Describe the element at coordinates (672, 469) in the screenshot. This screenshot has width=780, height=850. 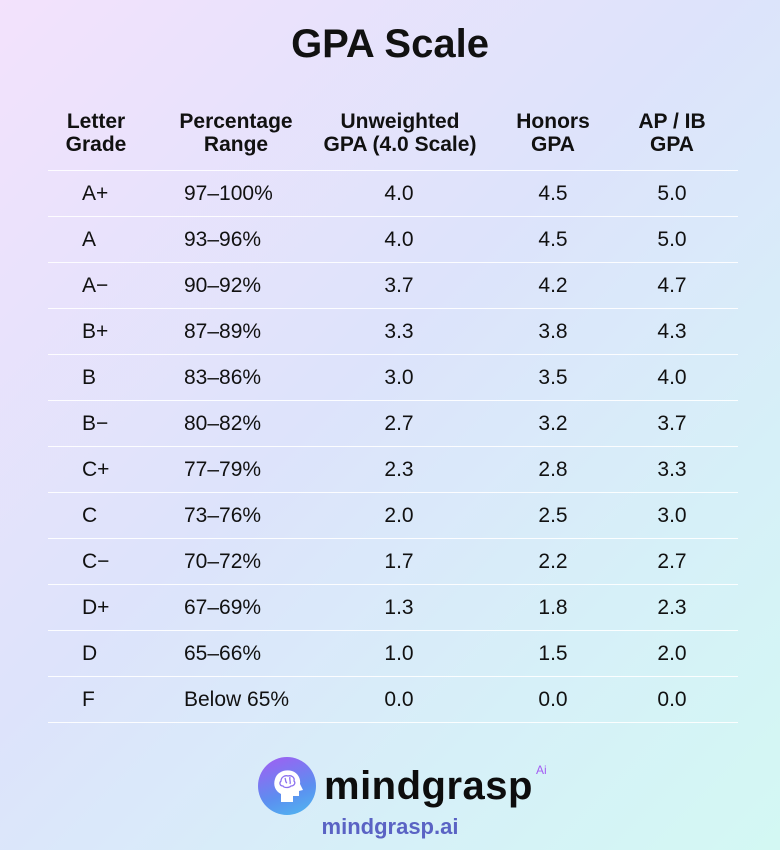
I see `cell-ap-ib-gpa: 3.3` at that location.